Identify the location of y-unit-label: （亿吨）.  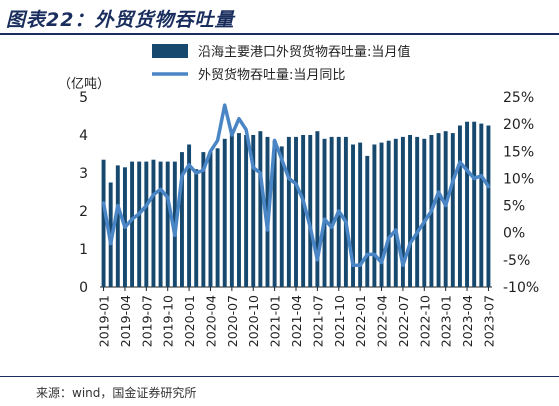
(84, 84).